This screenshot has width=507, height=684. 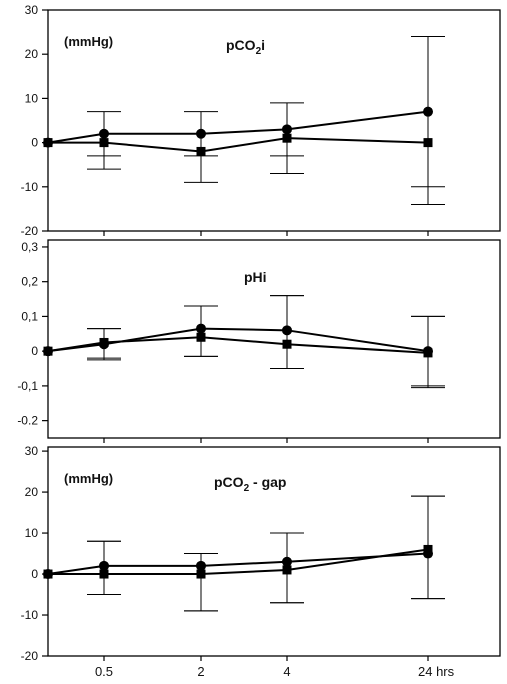 What do you see at coordinates (88, 41) in the screenshot?
I see `unit-label-pco2i: (mmHg)` at bounding box center [88, 41].